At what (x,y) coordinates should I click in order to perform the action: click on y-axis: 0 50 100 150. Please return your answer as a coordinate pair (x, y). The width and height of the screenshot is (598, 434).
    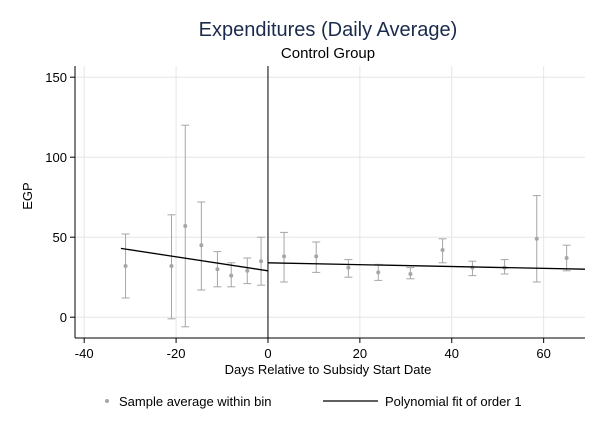
    Looking at the image, I should click on (60, 202).